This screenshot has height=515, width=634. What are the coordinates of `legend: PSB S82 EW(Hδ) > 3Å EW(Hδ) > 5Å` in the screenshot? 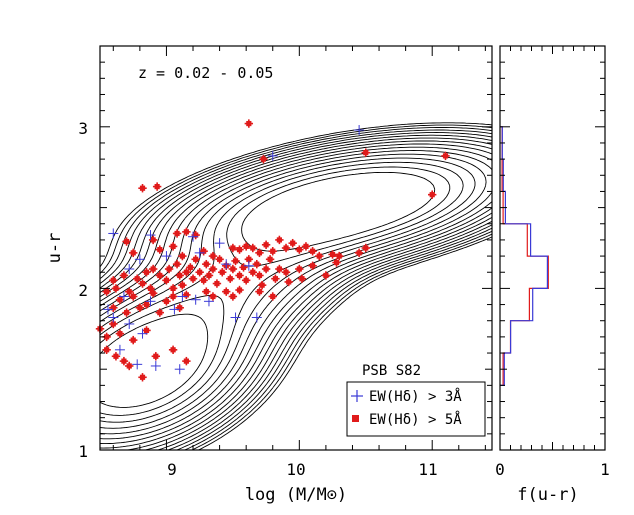 It's located at (416, 400).